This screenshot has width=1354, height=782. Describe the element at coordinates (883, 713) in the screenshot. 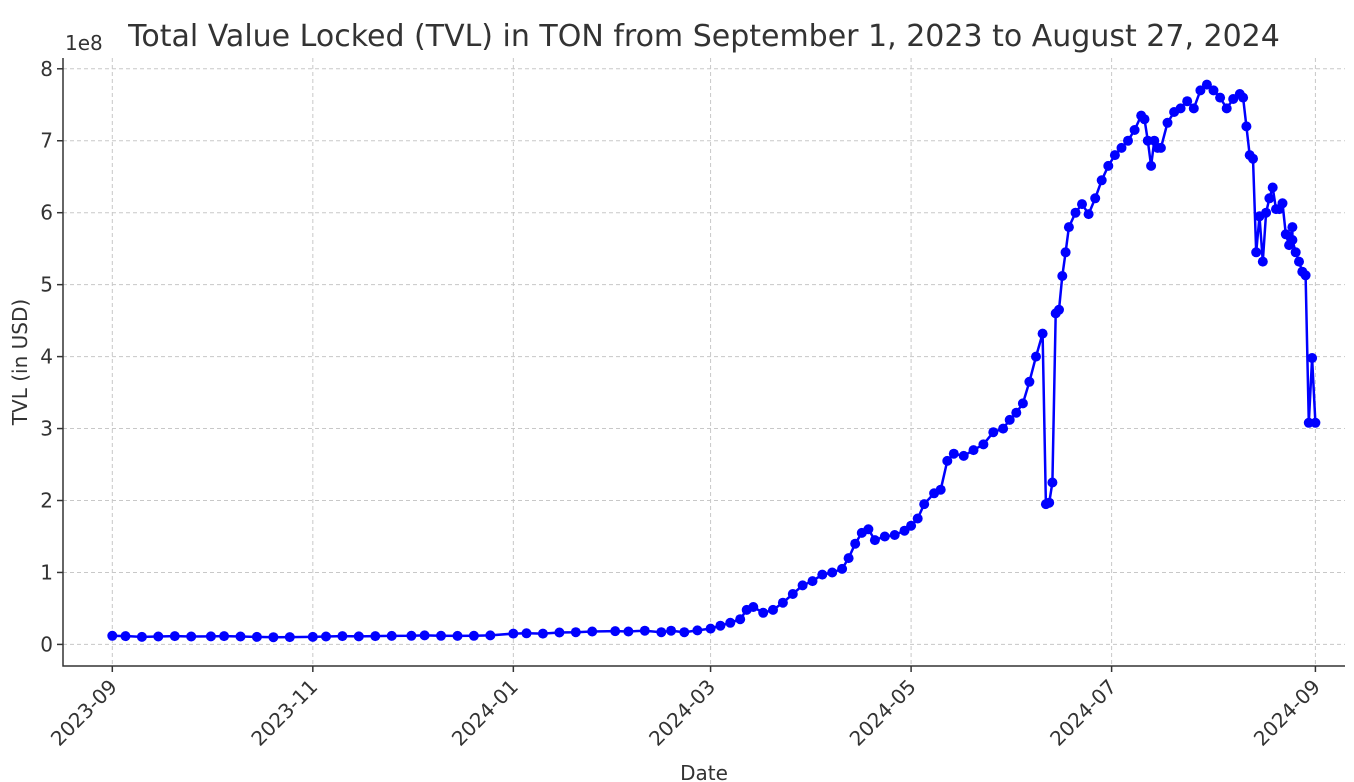

I see `x-tick-label-4: 2024-05` at that location.